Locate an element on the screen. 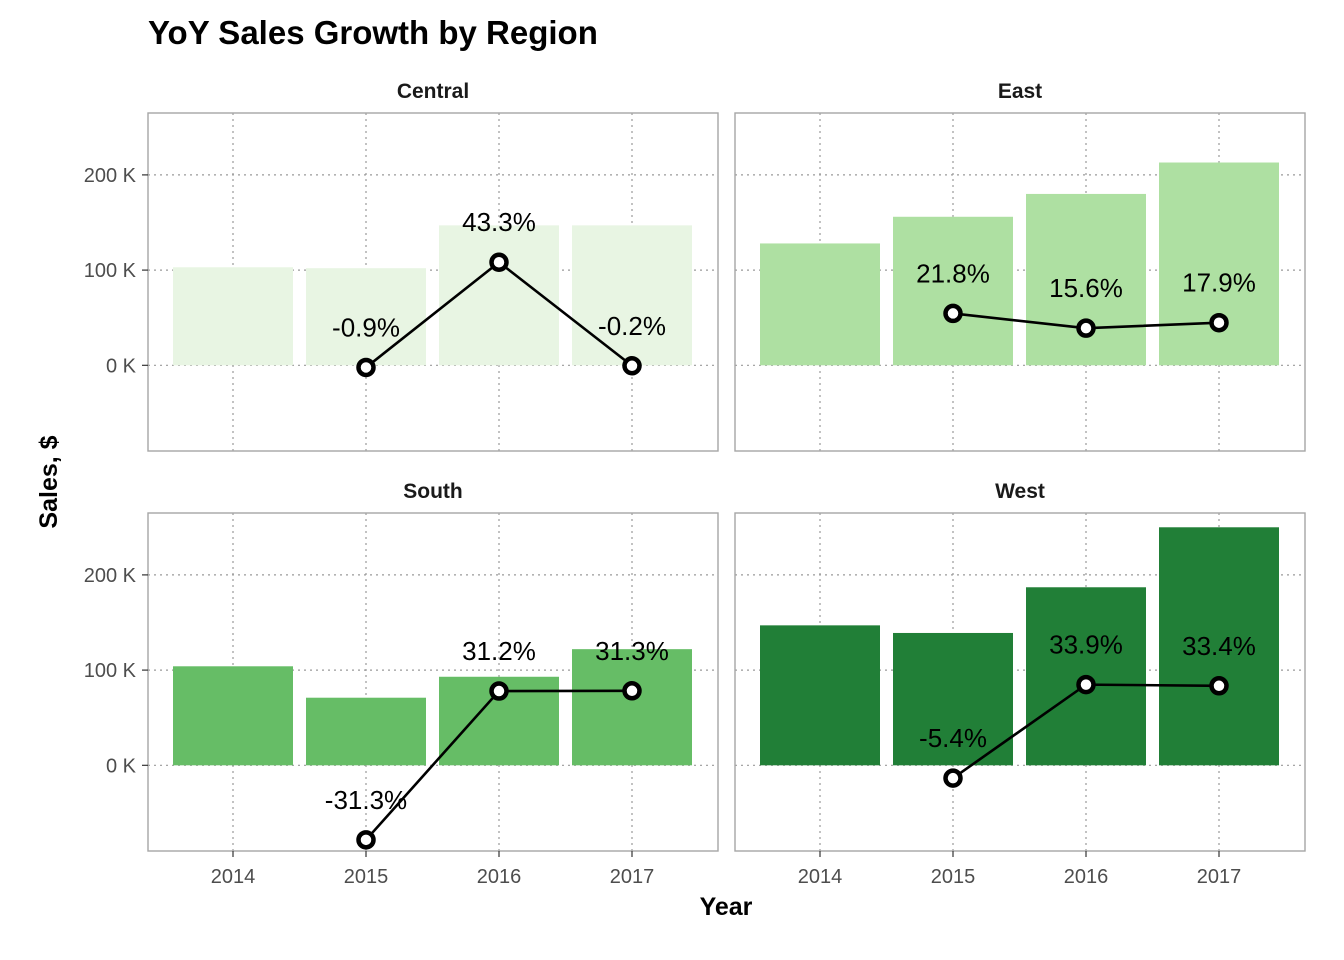  growth-label: 31.3% is located at coordinates (632, 651).